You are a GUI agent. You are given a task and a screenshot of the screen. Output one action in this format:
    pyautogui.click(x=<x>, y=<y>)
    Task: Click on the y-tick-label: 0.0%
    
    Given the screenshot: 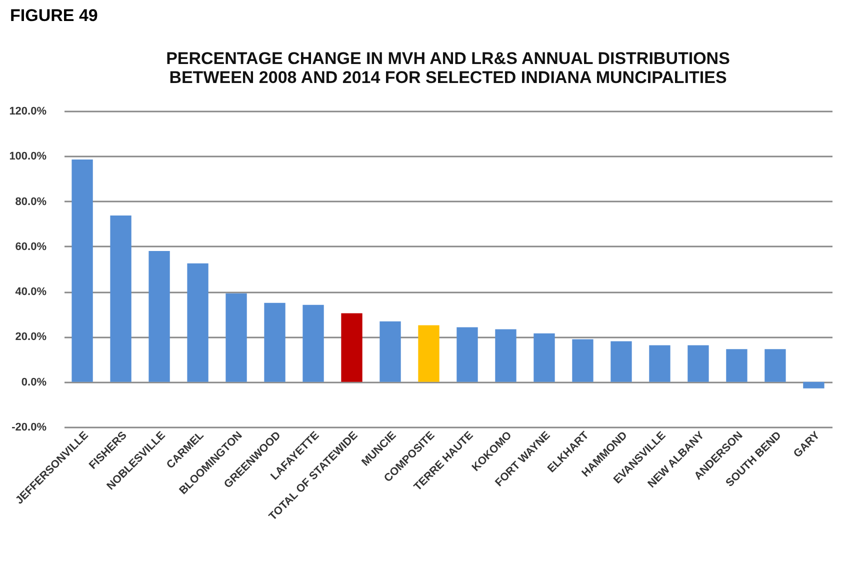 What is the action you would take?
    pyautogui.click(x=34, y=382)
    